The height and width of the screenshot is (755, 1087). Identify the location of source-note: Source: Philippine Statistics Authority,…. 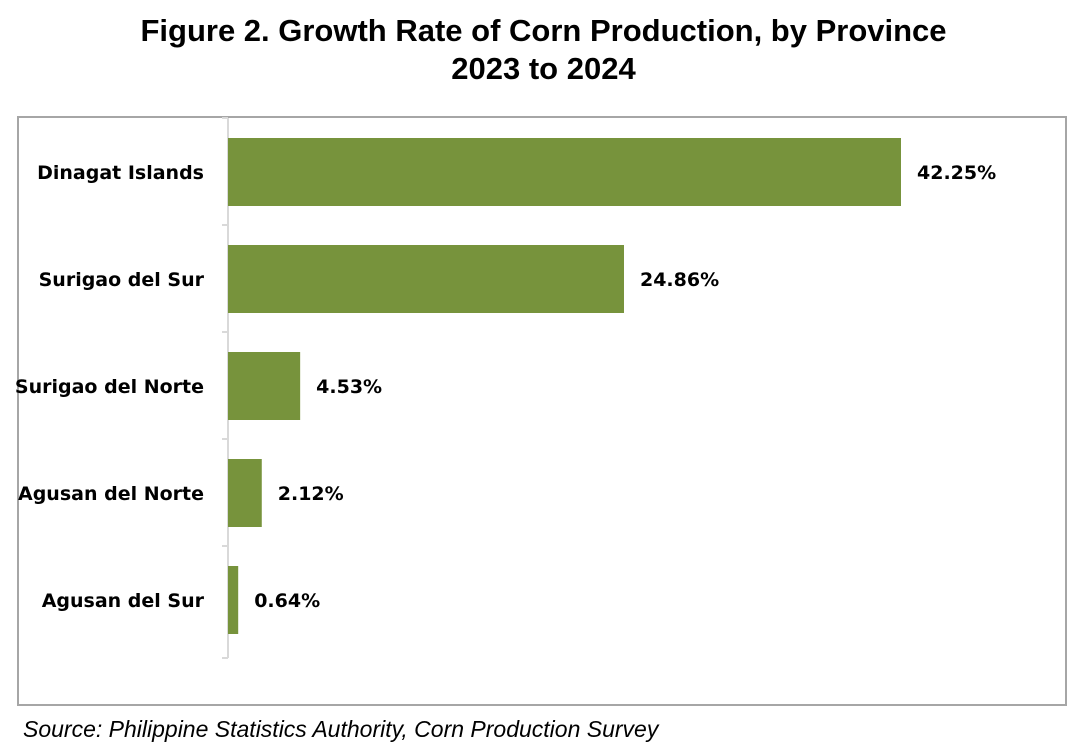
(341, 729).